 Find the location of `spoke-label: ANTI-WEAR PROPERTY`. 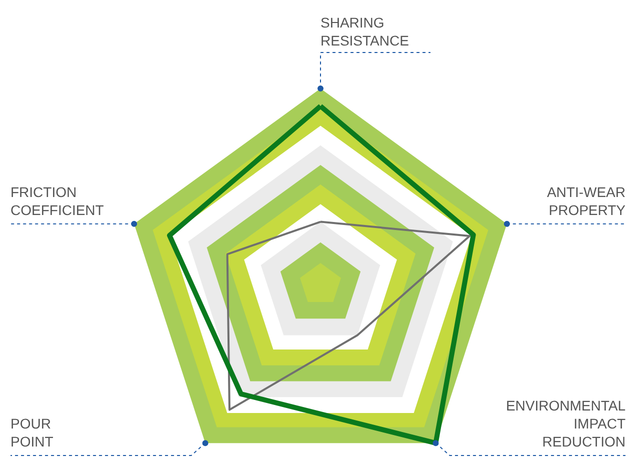

spoke-label: ANTI-WEAR PROPERTY is located at coordinates (586, 201).